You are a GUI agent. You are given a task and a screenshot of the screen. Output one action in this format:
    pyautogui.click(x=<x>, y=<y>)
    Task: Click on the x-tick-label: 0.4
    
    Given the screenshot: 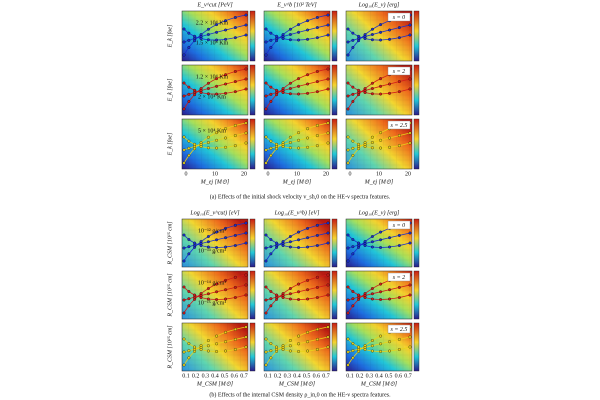 What is the action you would take?
    pyautogui.click(x=297, y=376)
    